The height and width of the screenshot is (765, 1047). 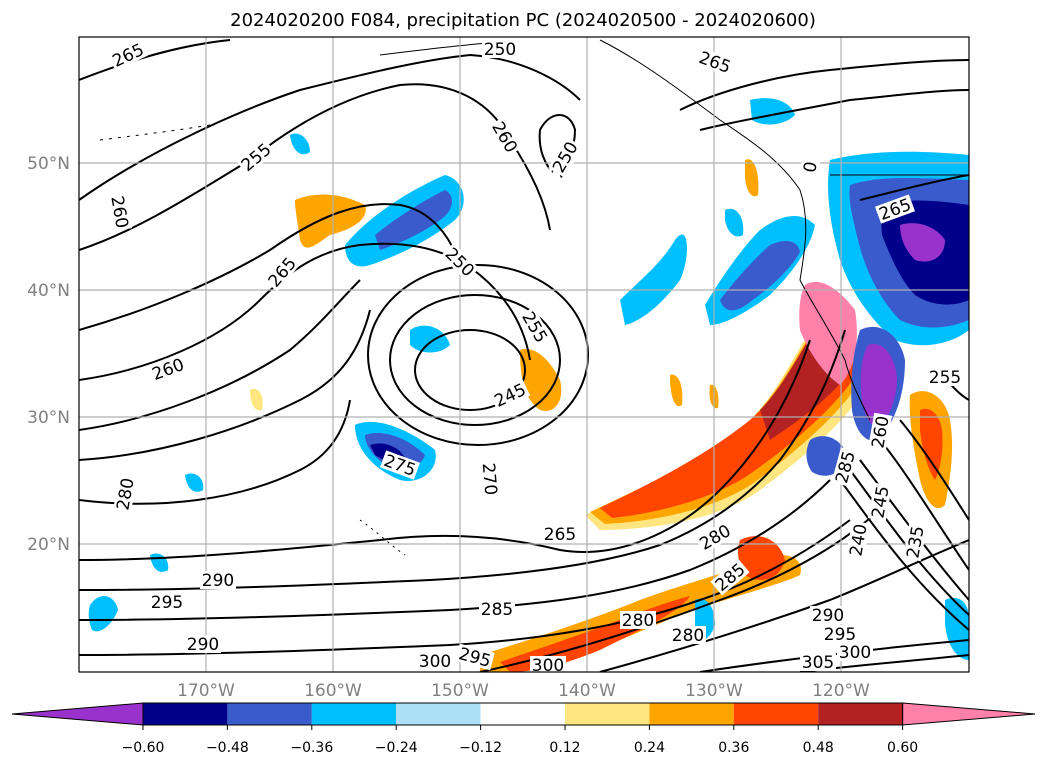 I want to click on contour-label: 270, so click(x=489, y=479).